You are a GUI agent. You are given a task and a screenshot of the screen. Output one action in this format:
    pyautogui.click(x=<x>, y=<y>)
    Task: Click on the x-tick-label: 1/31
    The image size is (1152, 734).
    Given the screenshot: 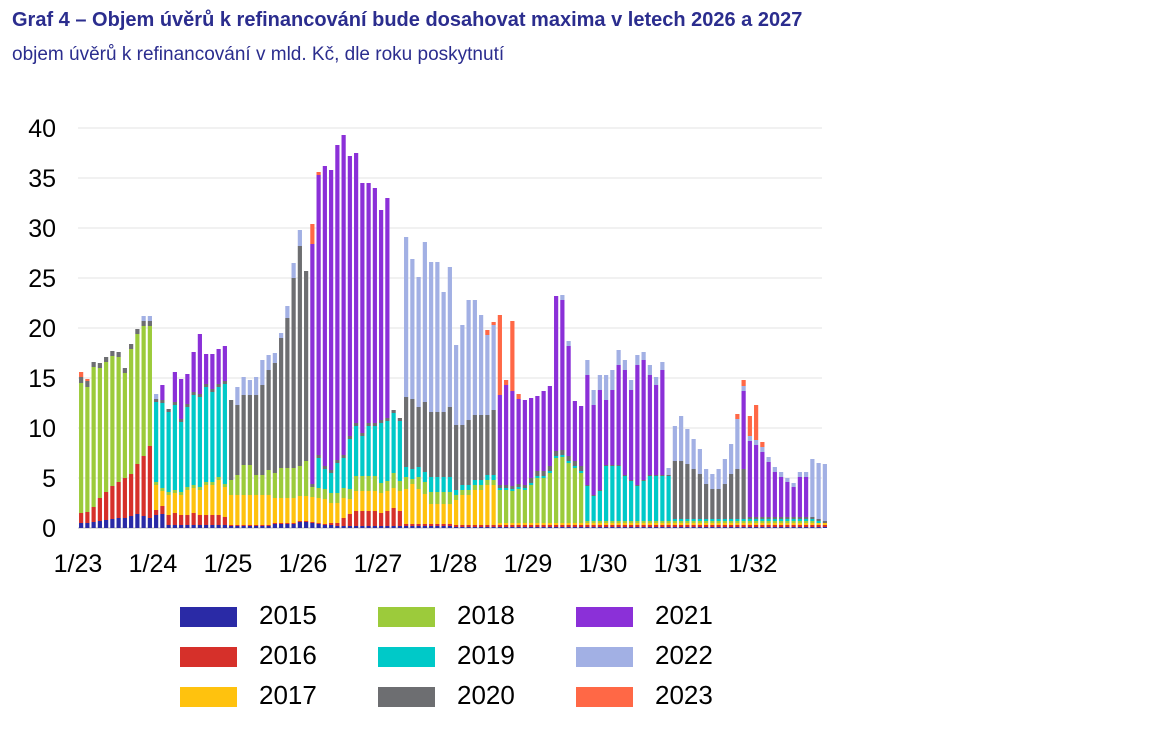 What is the action you would take?
    pyautogui.click(x=678, y=564)
    